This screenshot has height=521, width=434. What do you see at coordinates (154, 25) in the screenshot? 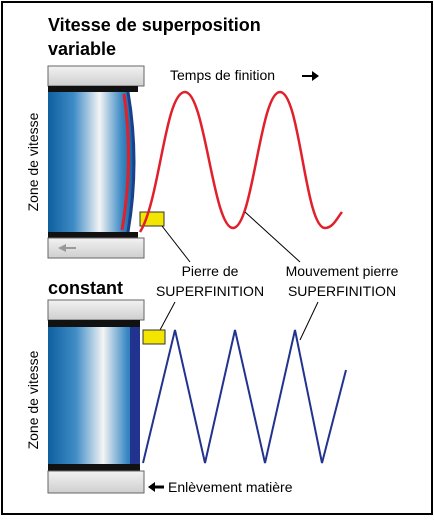
I see `title: Vitesse de superposition` at bounding box center [154, 25].